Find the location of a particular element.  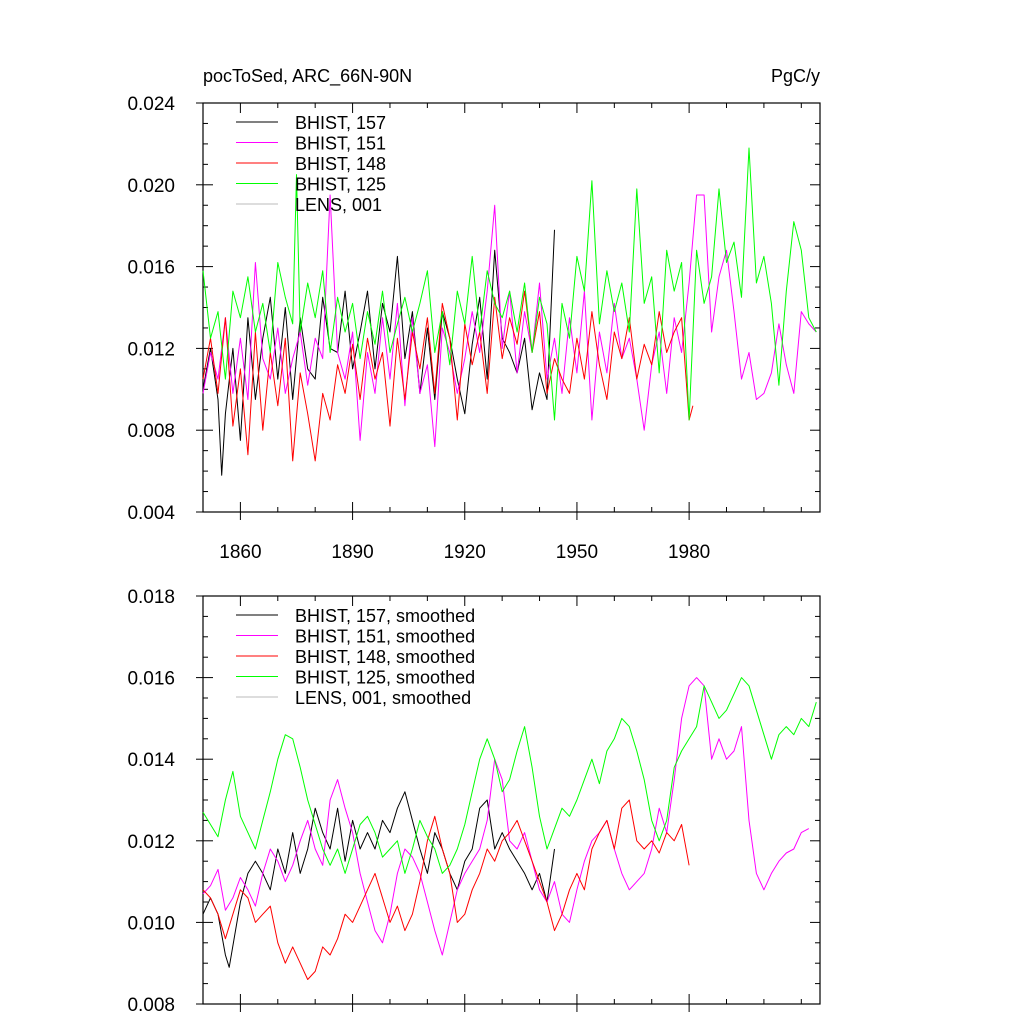

bottom-legend-label: BHIST, 148, smoothed is located at coordinates (385, 657).